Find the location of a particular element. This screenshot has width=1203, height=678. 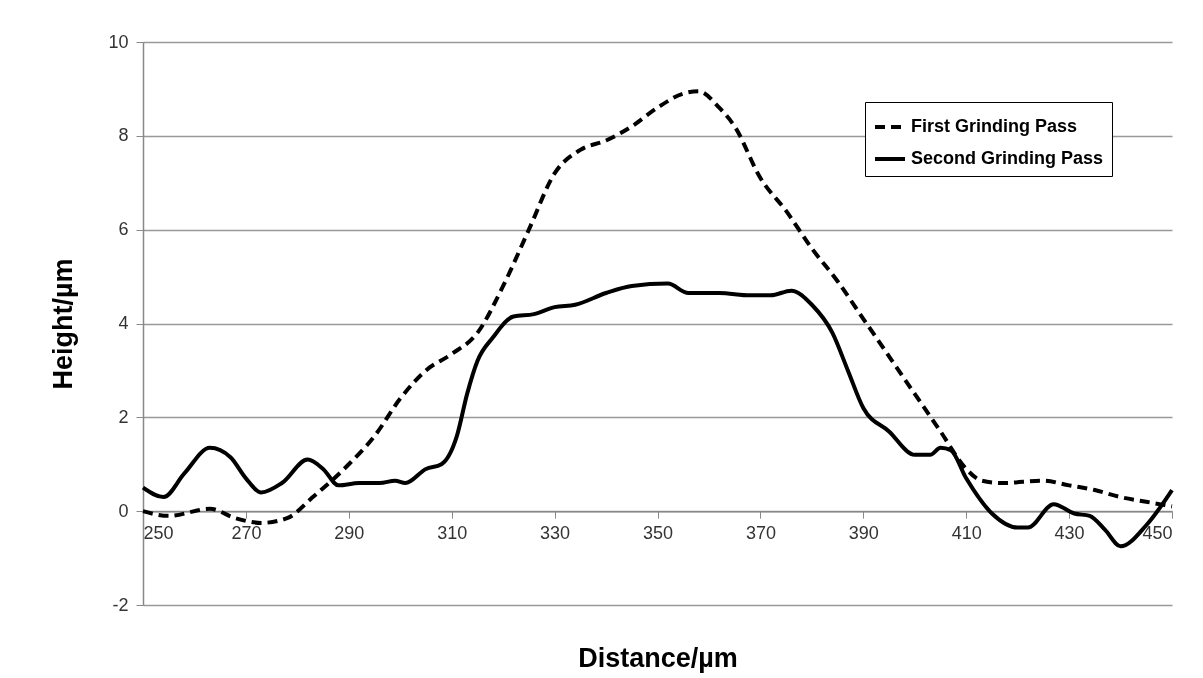

x-tick-label: 370 is located at coordinates (760, 532).